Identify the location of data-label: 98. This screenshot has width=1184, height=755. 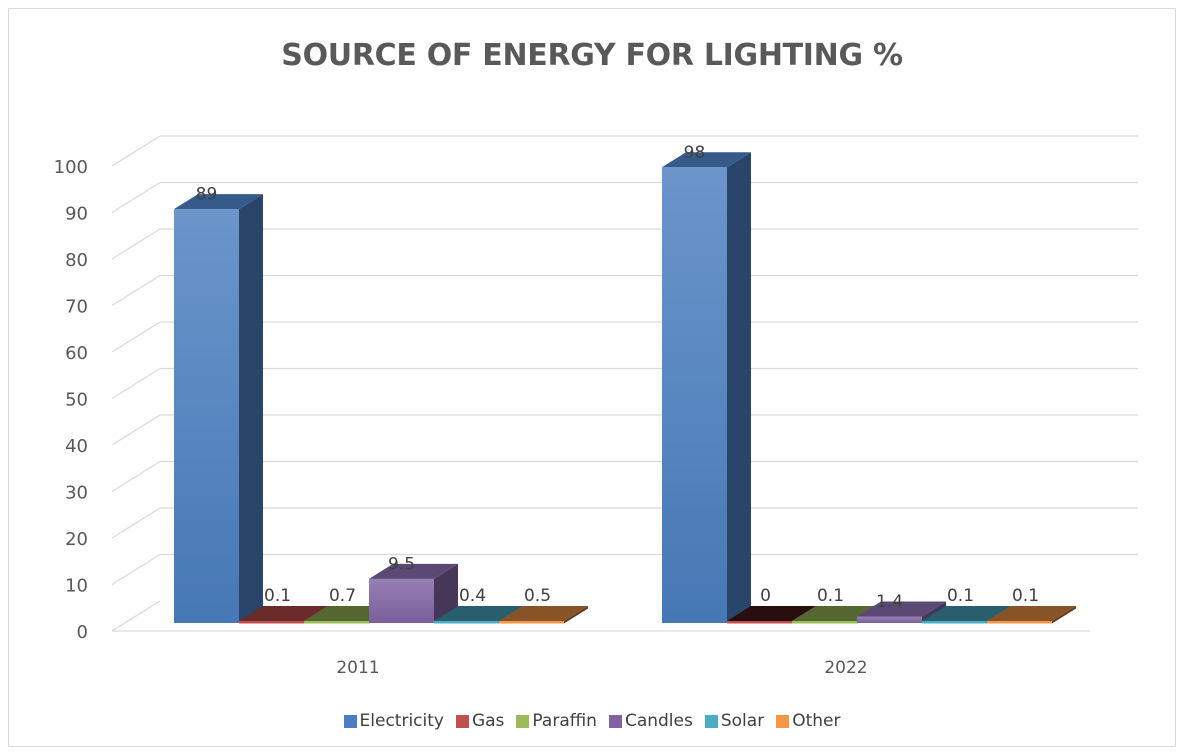
(695, 153).